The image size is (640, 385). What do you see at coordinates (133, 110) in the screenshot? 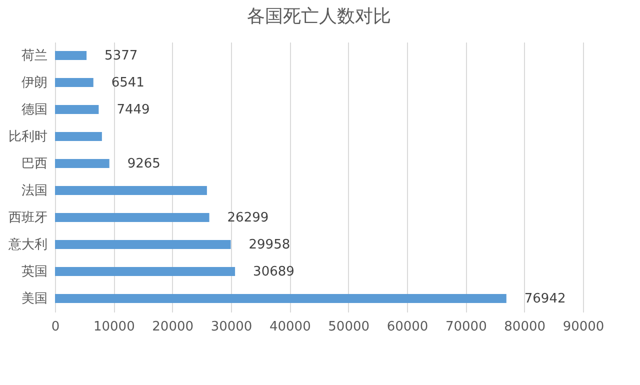
I see `data-label: 7449` at bounding box center [133, 110].